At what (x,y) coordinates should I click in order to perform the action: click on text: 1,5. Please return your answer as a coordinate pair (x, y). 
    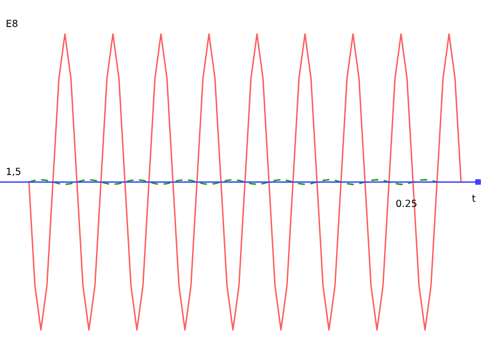
    Looking at the image, I should click on (13, 172).